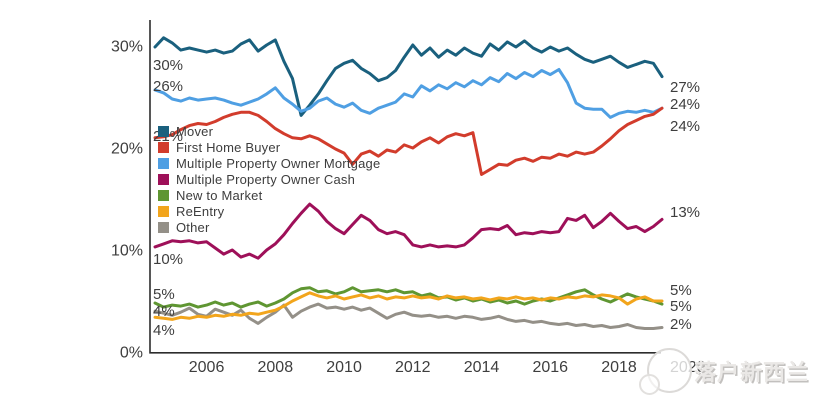  What do you see at coordinates (200, 211) in the screenshot?
I see `legend-label-reentry: ReEntry` at bounding box center [200, 211].